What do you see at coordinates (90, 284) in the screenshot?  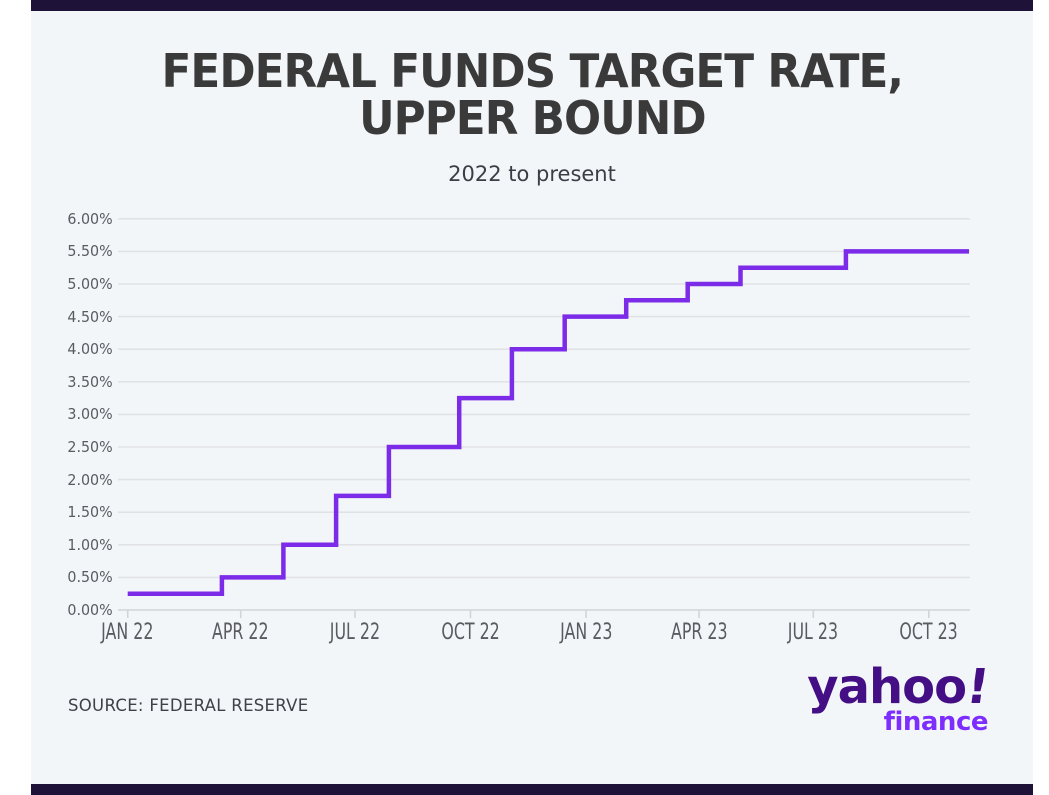 I see `y-tick-label: 5.00%` at bounding box center [90, 284].